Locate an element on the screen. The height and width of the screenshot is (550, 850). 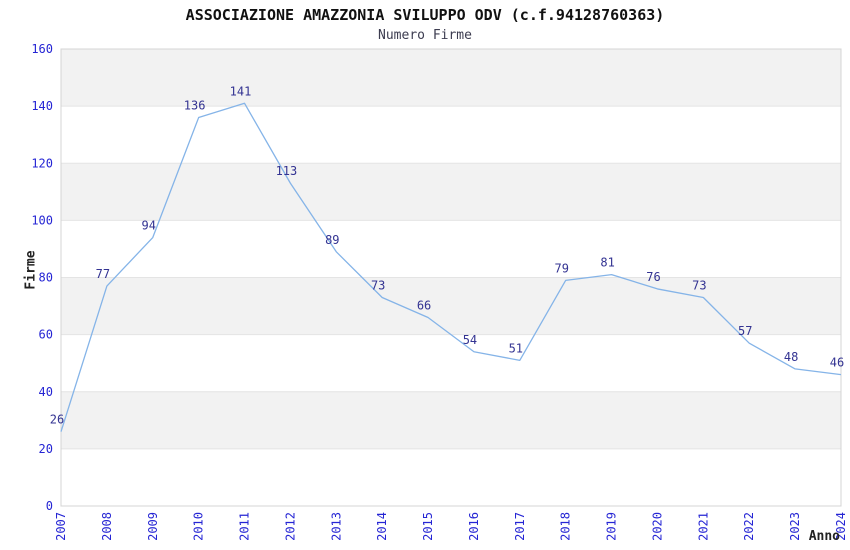
data-label: 77 is located at coordinates (103, 274).